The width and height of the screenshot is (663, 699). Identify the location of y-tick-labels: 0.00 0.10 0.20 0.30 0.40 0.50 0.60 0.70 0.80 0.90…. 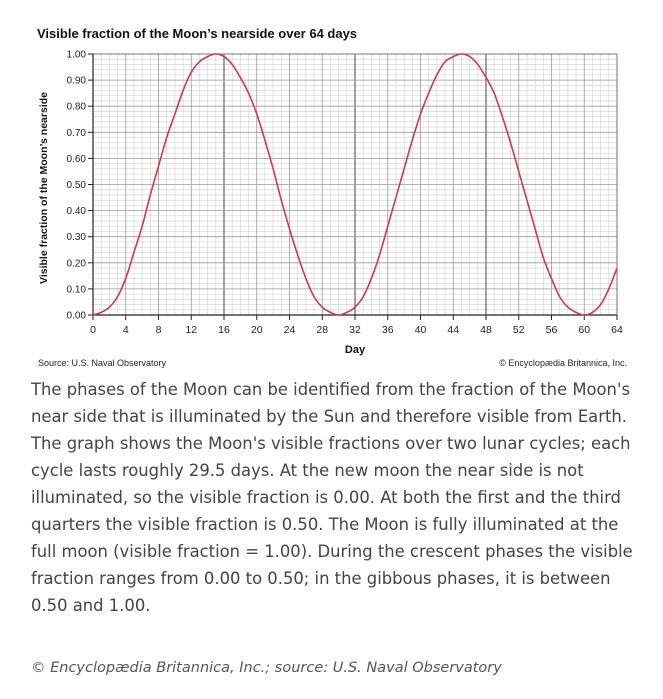
(80, 186).